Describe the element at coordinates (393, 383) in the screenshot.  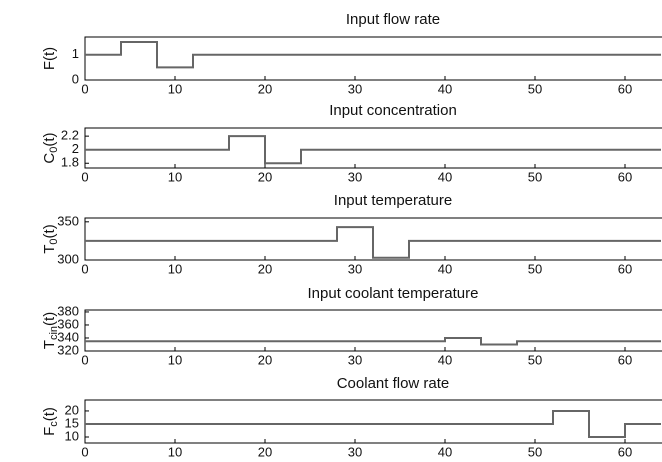
I see `subplot-title: Coolant flow rate` at that location.